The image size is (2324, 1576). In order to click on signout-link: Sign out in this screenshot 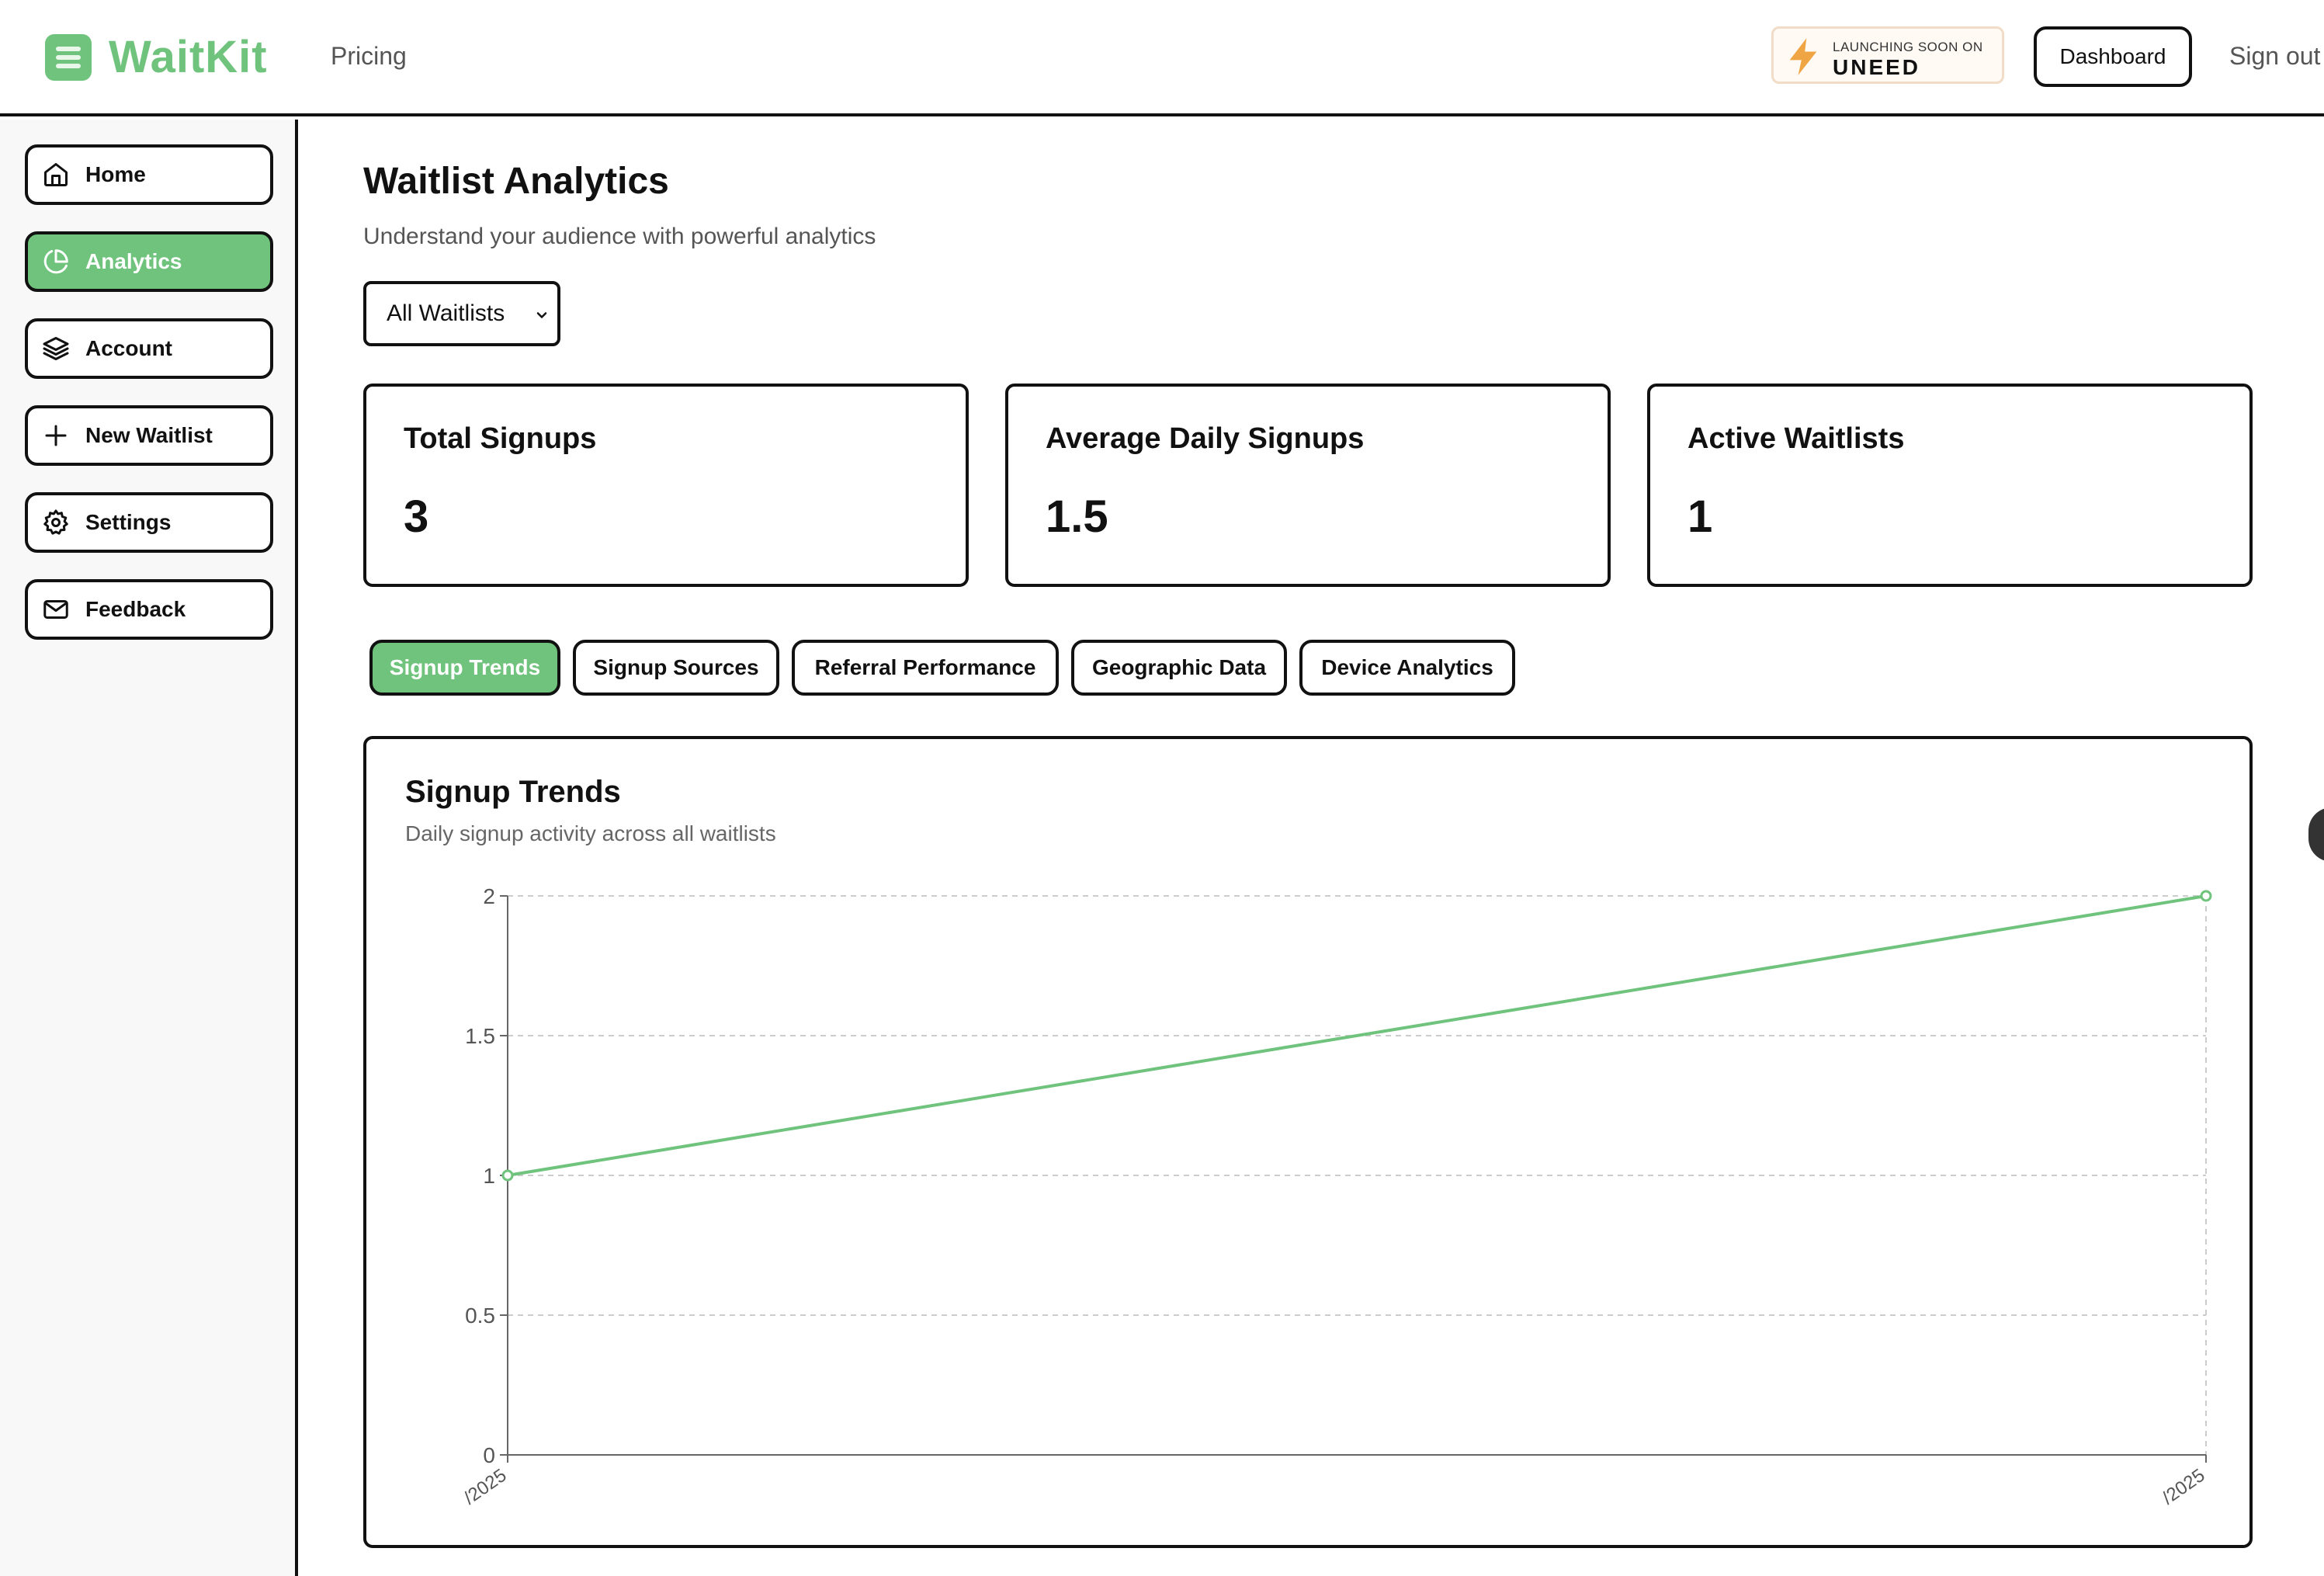, I will do `click(2275, 56)`.